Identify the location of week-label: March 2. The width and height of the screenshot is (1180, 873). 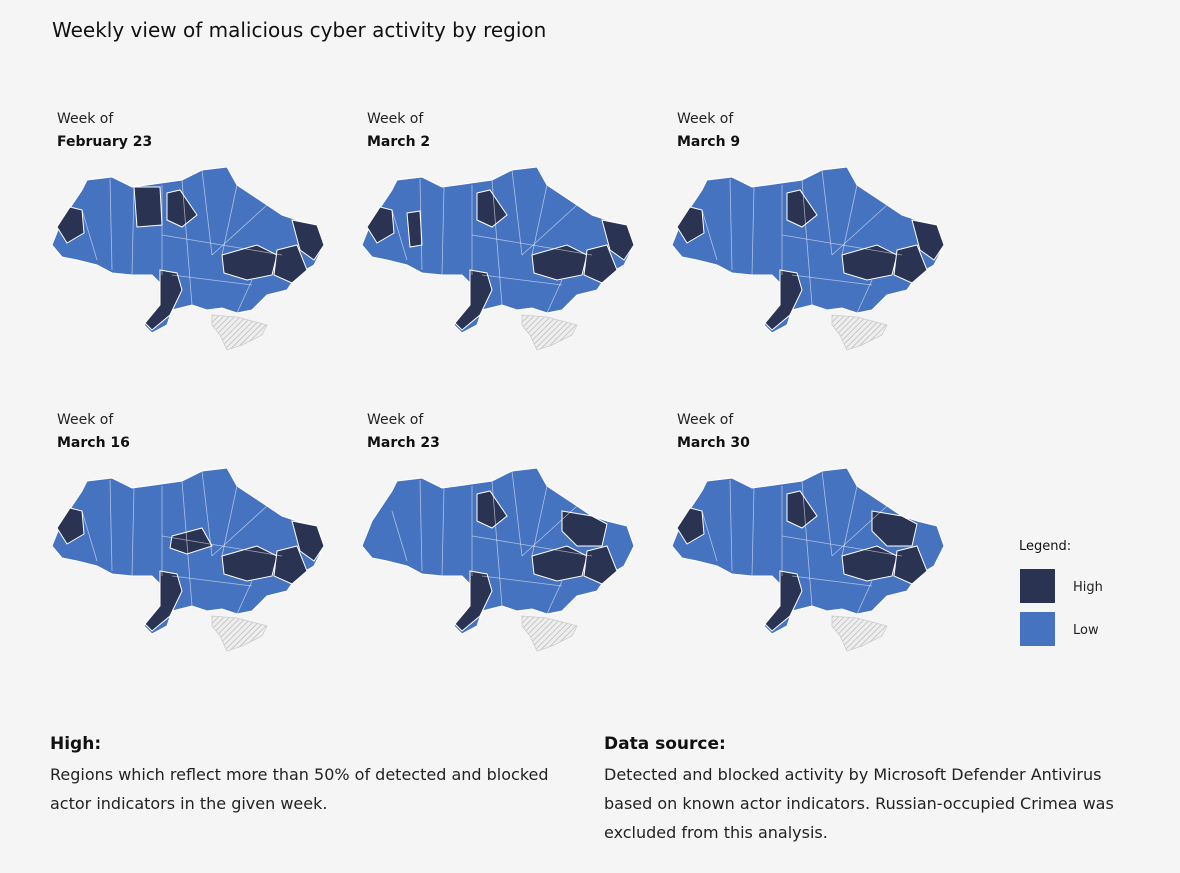
(398, 142).